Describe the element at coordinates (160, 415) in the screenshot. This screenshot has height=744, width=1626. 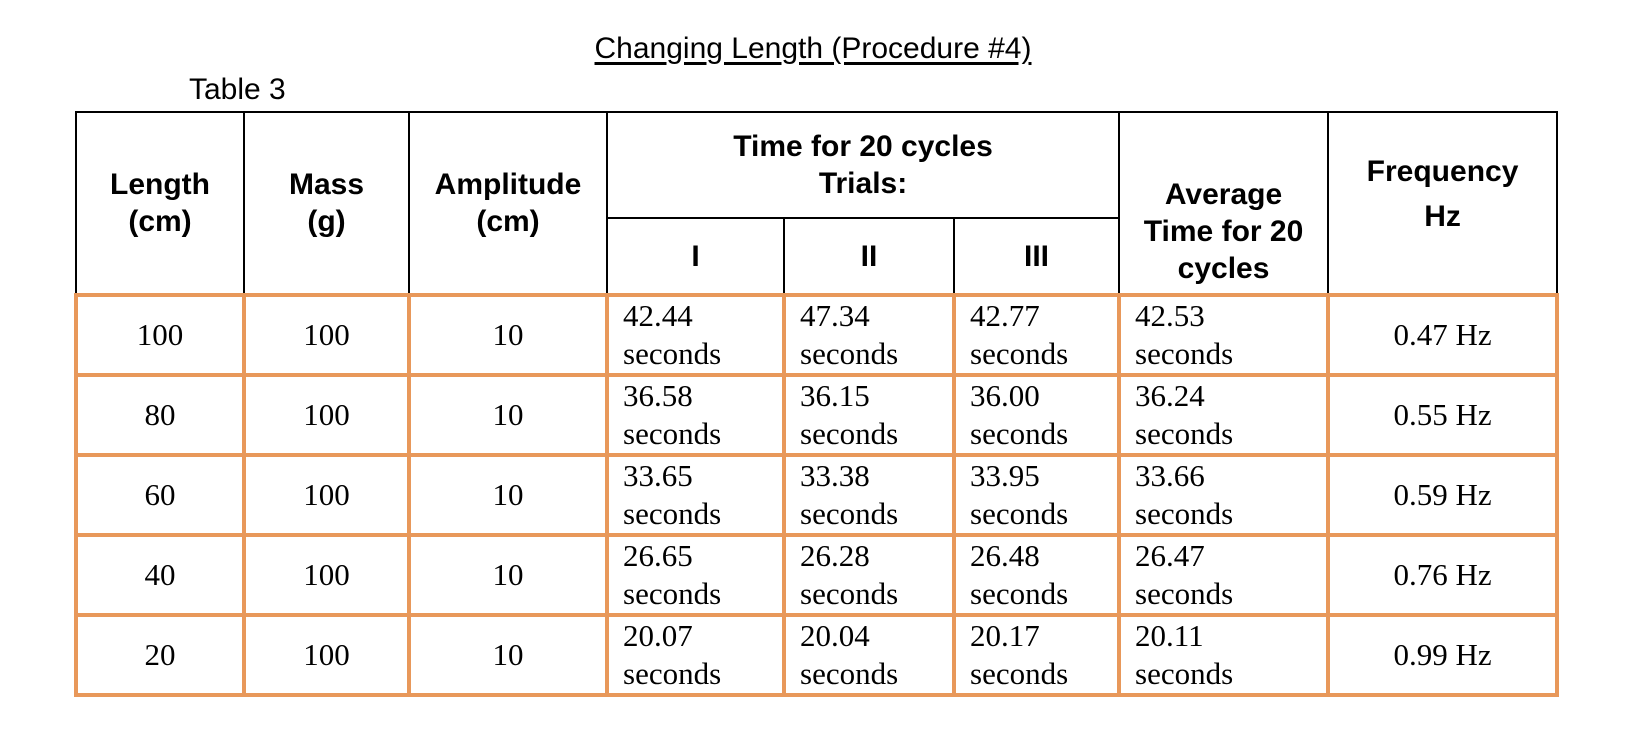
I see `length-cell: 80` at that location.